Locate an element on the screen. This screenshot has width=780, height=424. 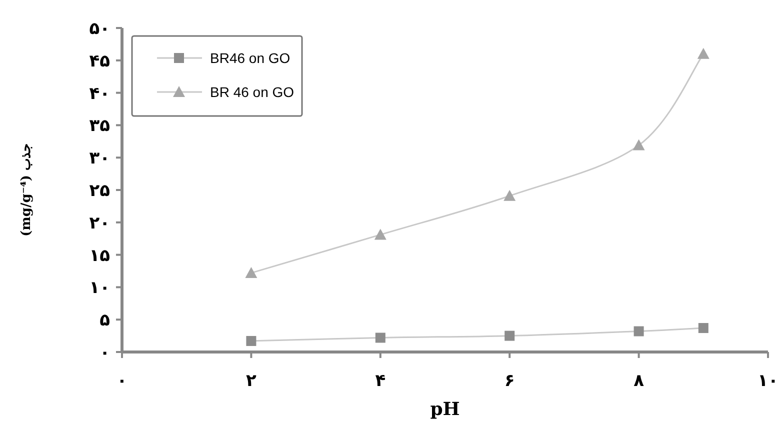
y-tick-label: ۲۵ is located at coordinates (99, 191).